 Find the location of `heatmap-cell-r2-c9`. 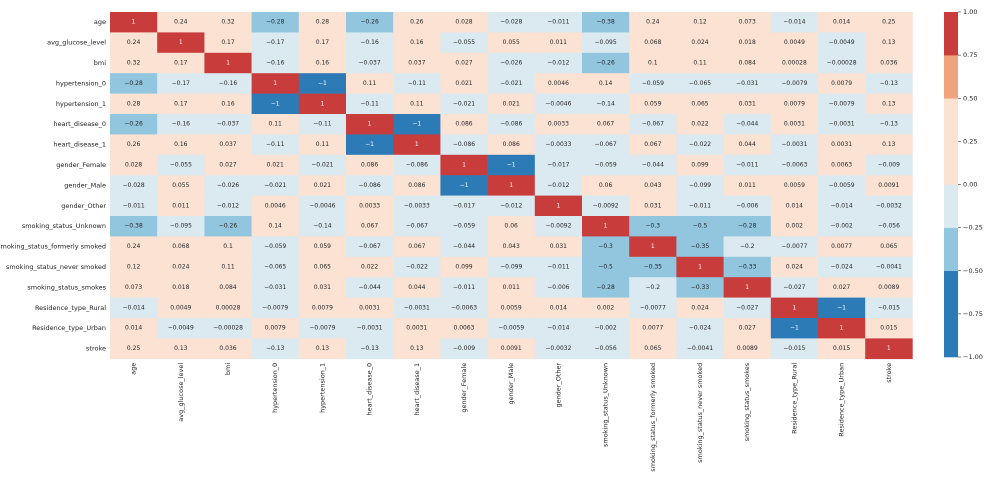

heatmap-cell-r2-c9 is located at coordinates (558, 63).